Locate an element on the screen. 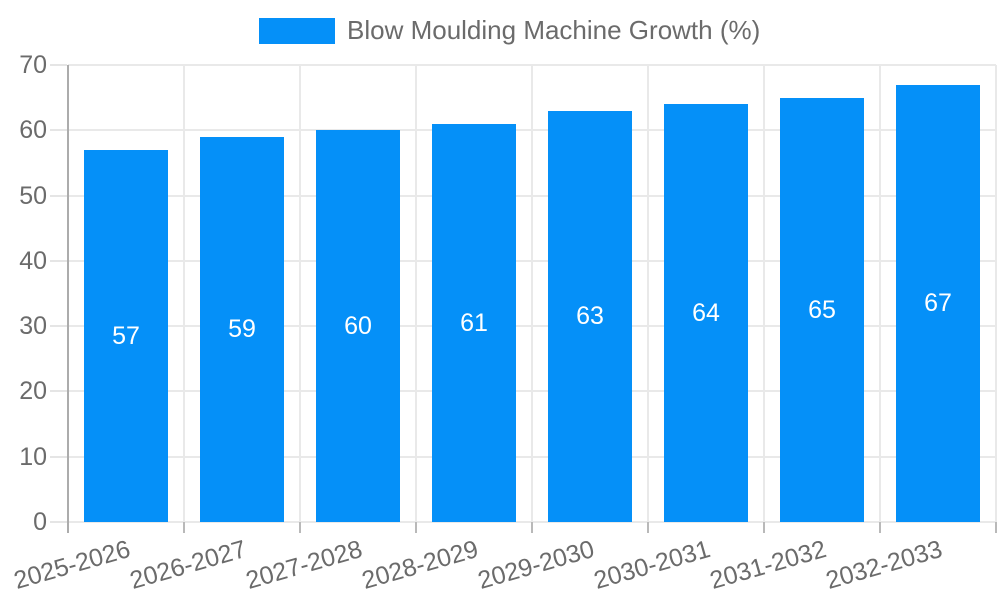 Image resolution: width=1000 pixels, height=600 pixels. y-tick-label: 50 is located at coordinates (33, 195).